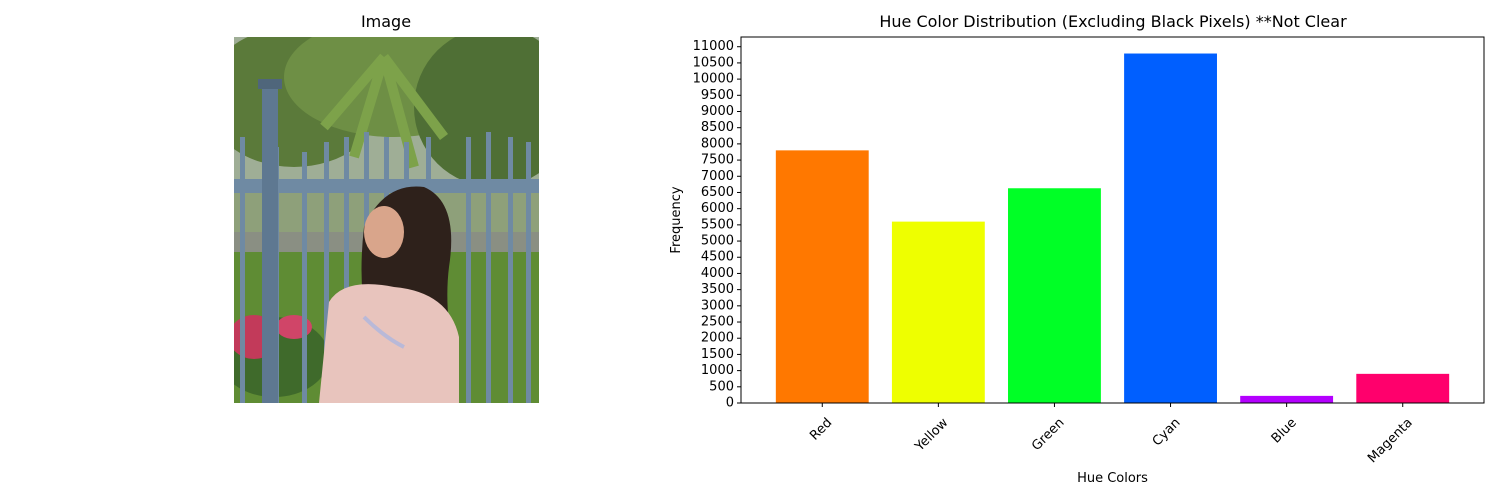 This screenshot has width=1500, height=500. I want to click on y-tick-label: 3000, so click(717, 305).